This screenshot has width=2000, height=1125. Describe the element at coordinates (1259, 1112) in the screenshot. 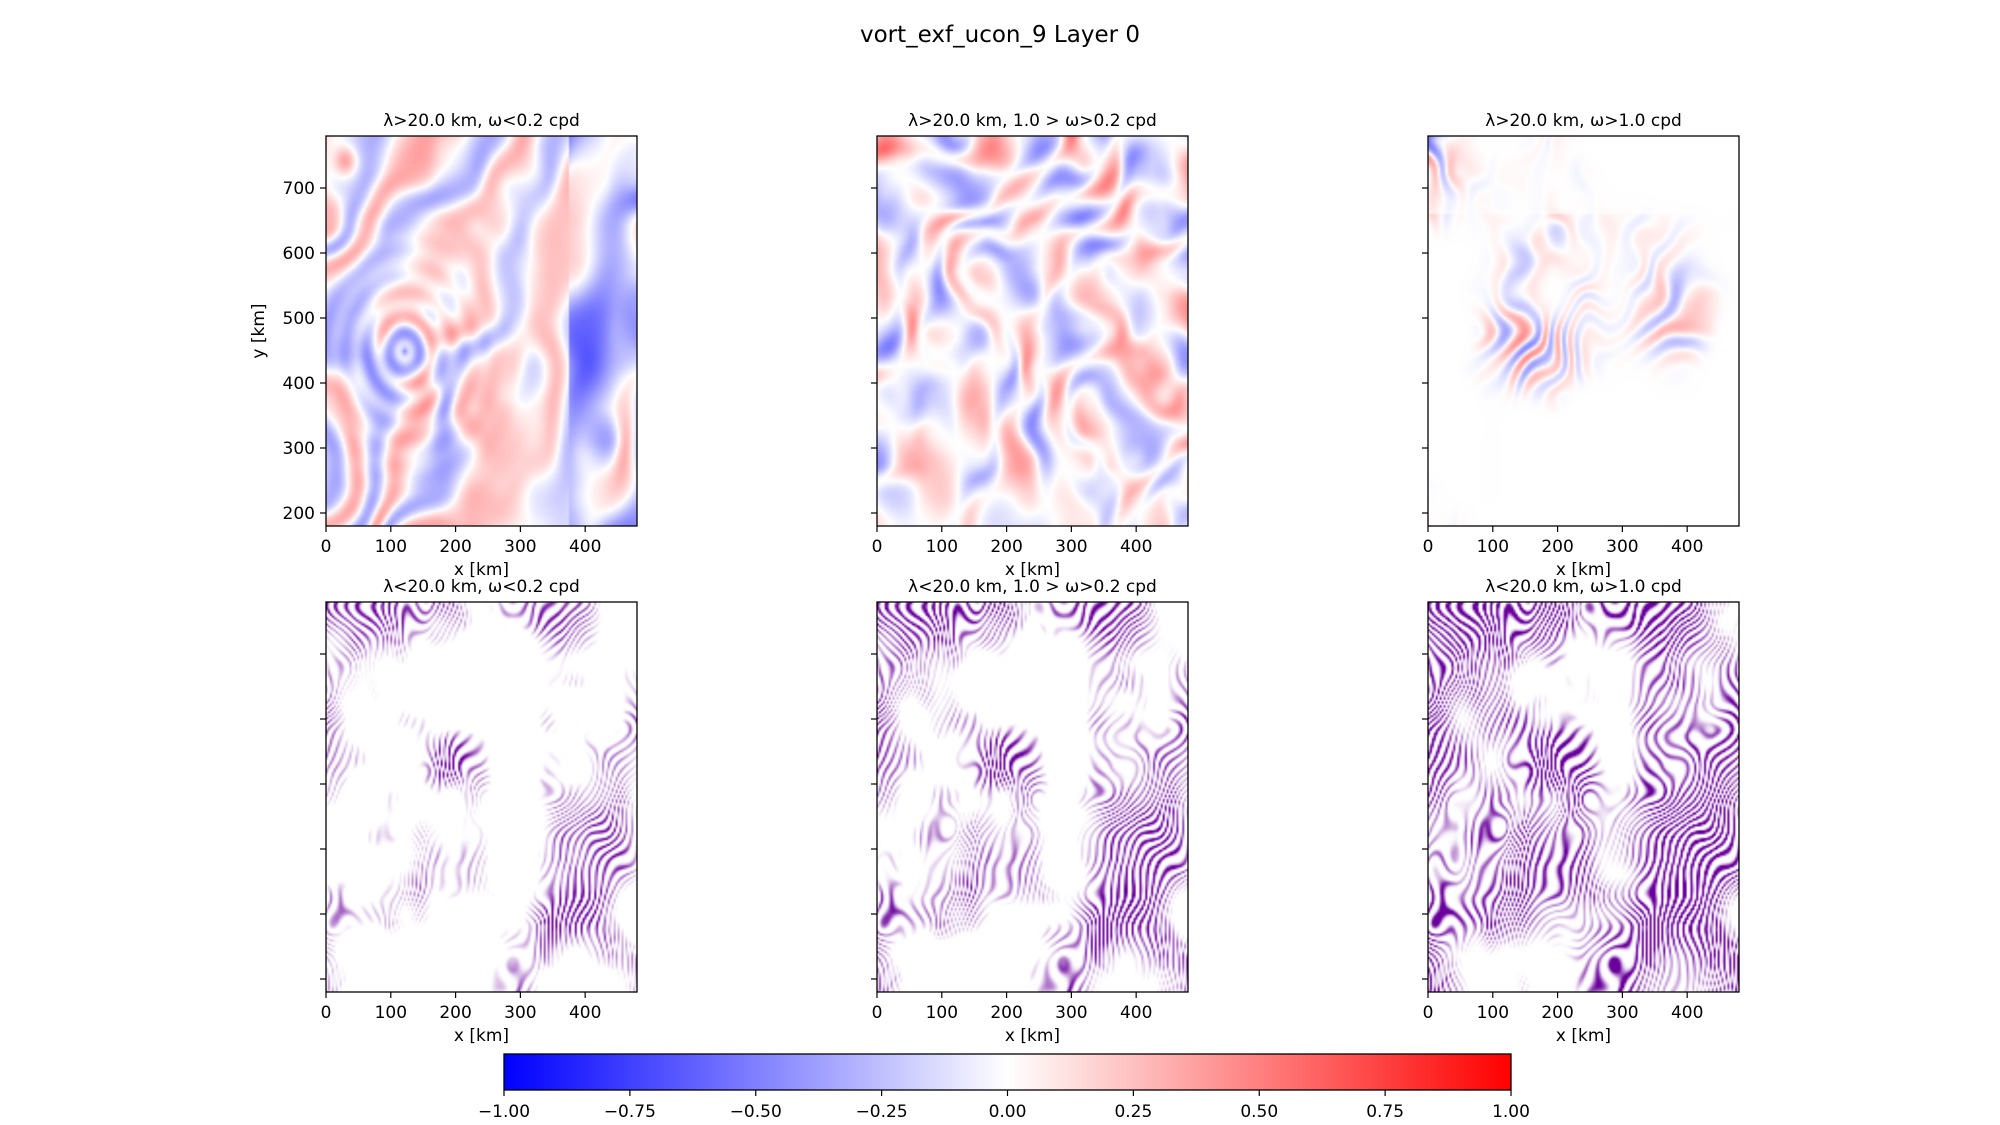

I see `colorbar-tick-label: 0.50` at that location.